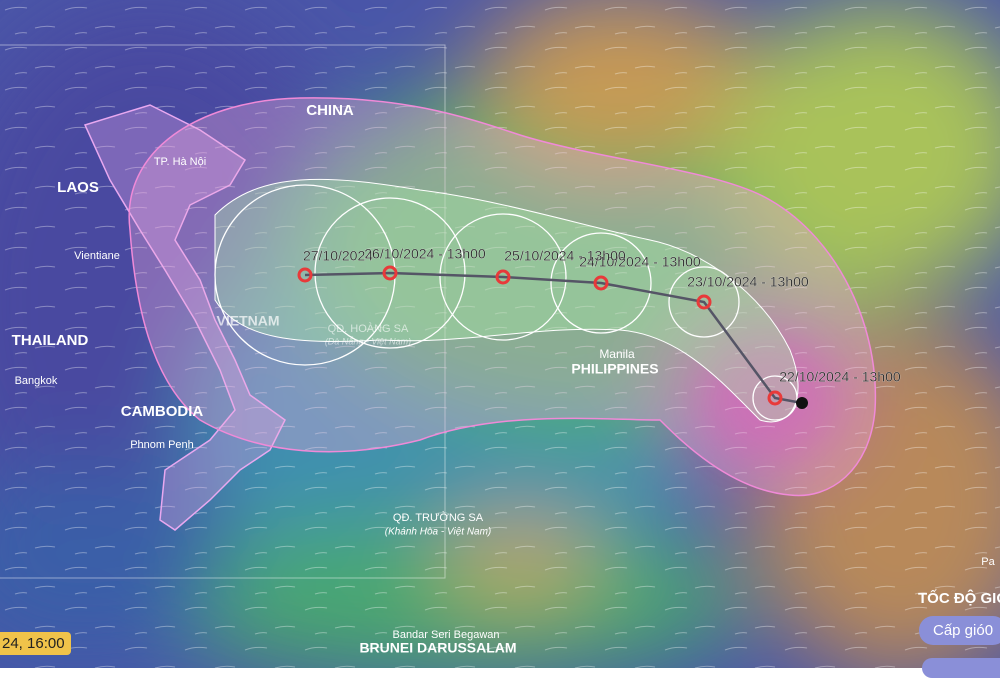 The width and height of the screenshot is (1000, 678). Describe the element at coordinates (614, 369) in the screenshot. I see `place-label: PHILIPPINES` at that location.